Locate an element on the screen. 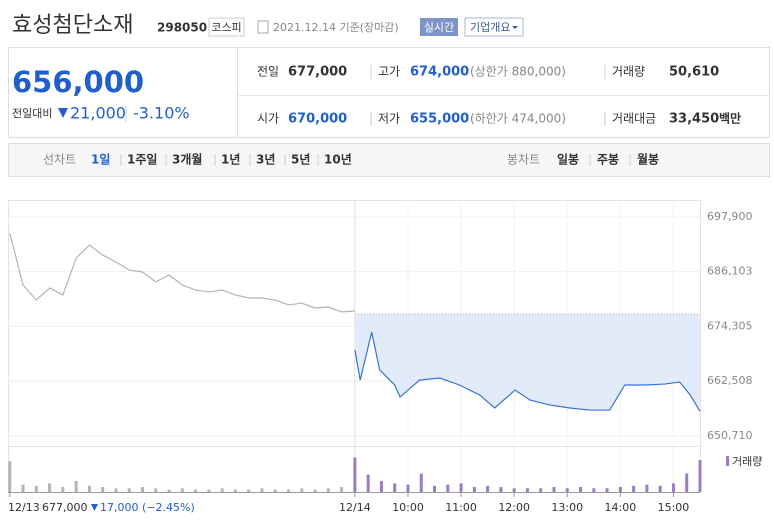 This screenshot has height=527, width=774. current-price: 656,000 is located at coordinates (78, 82).